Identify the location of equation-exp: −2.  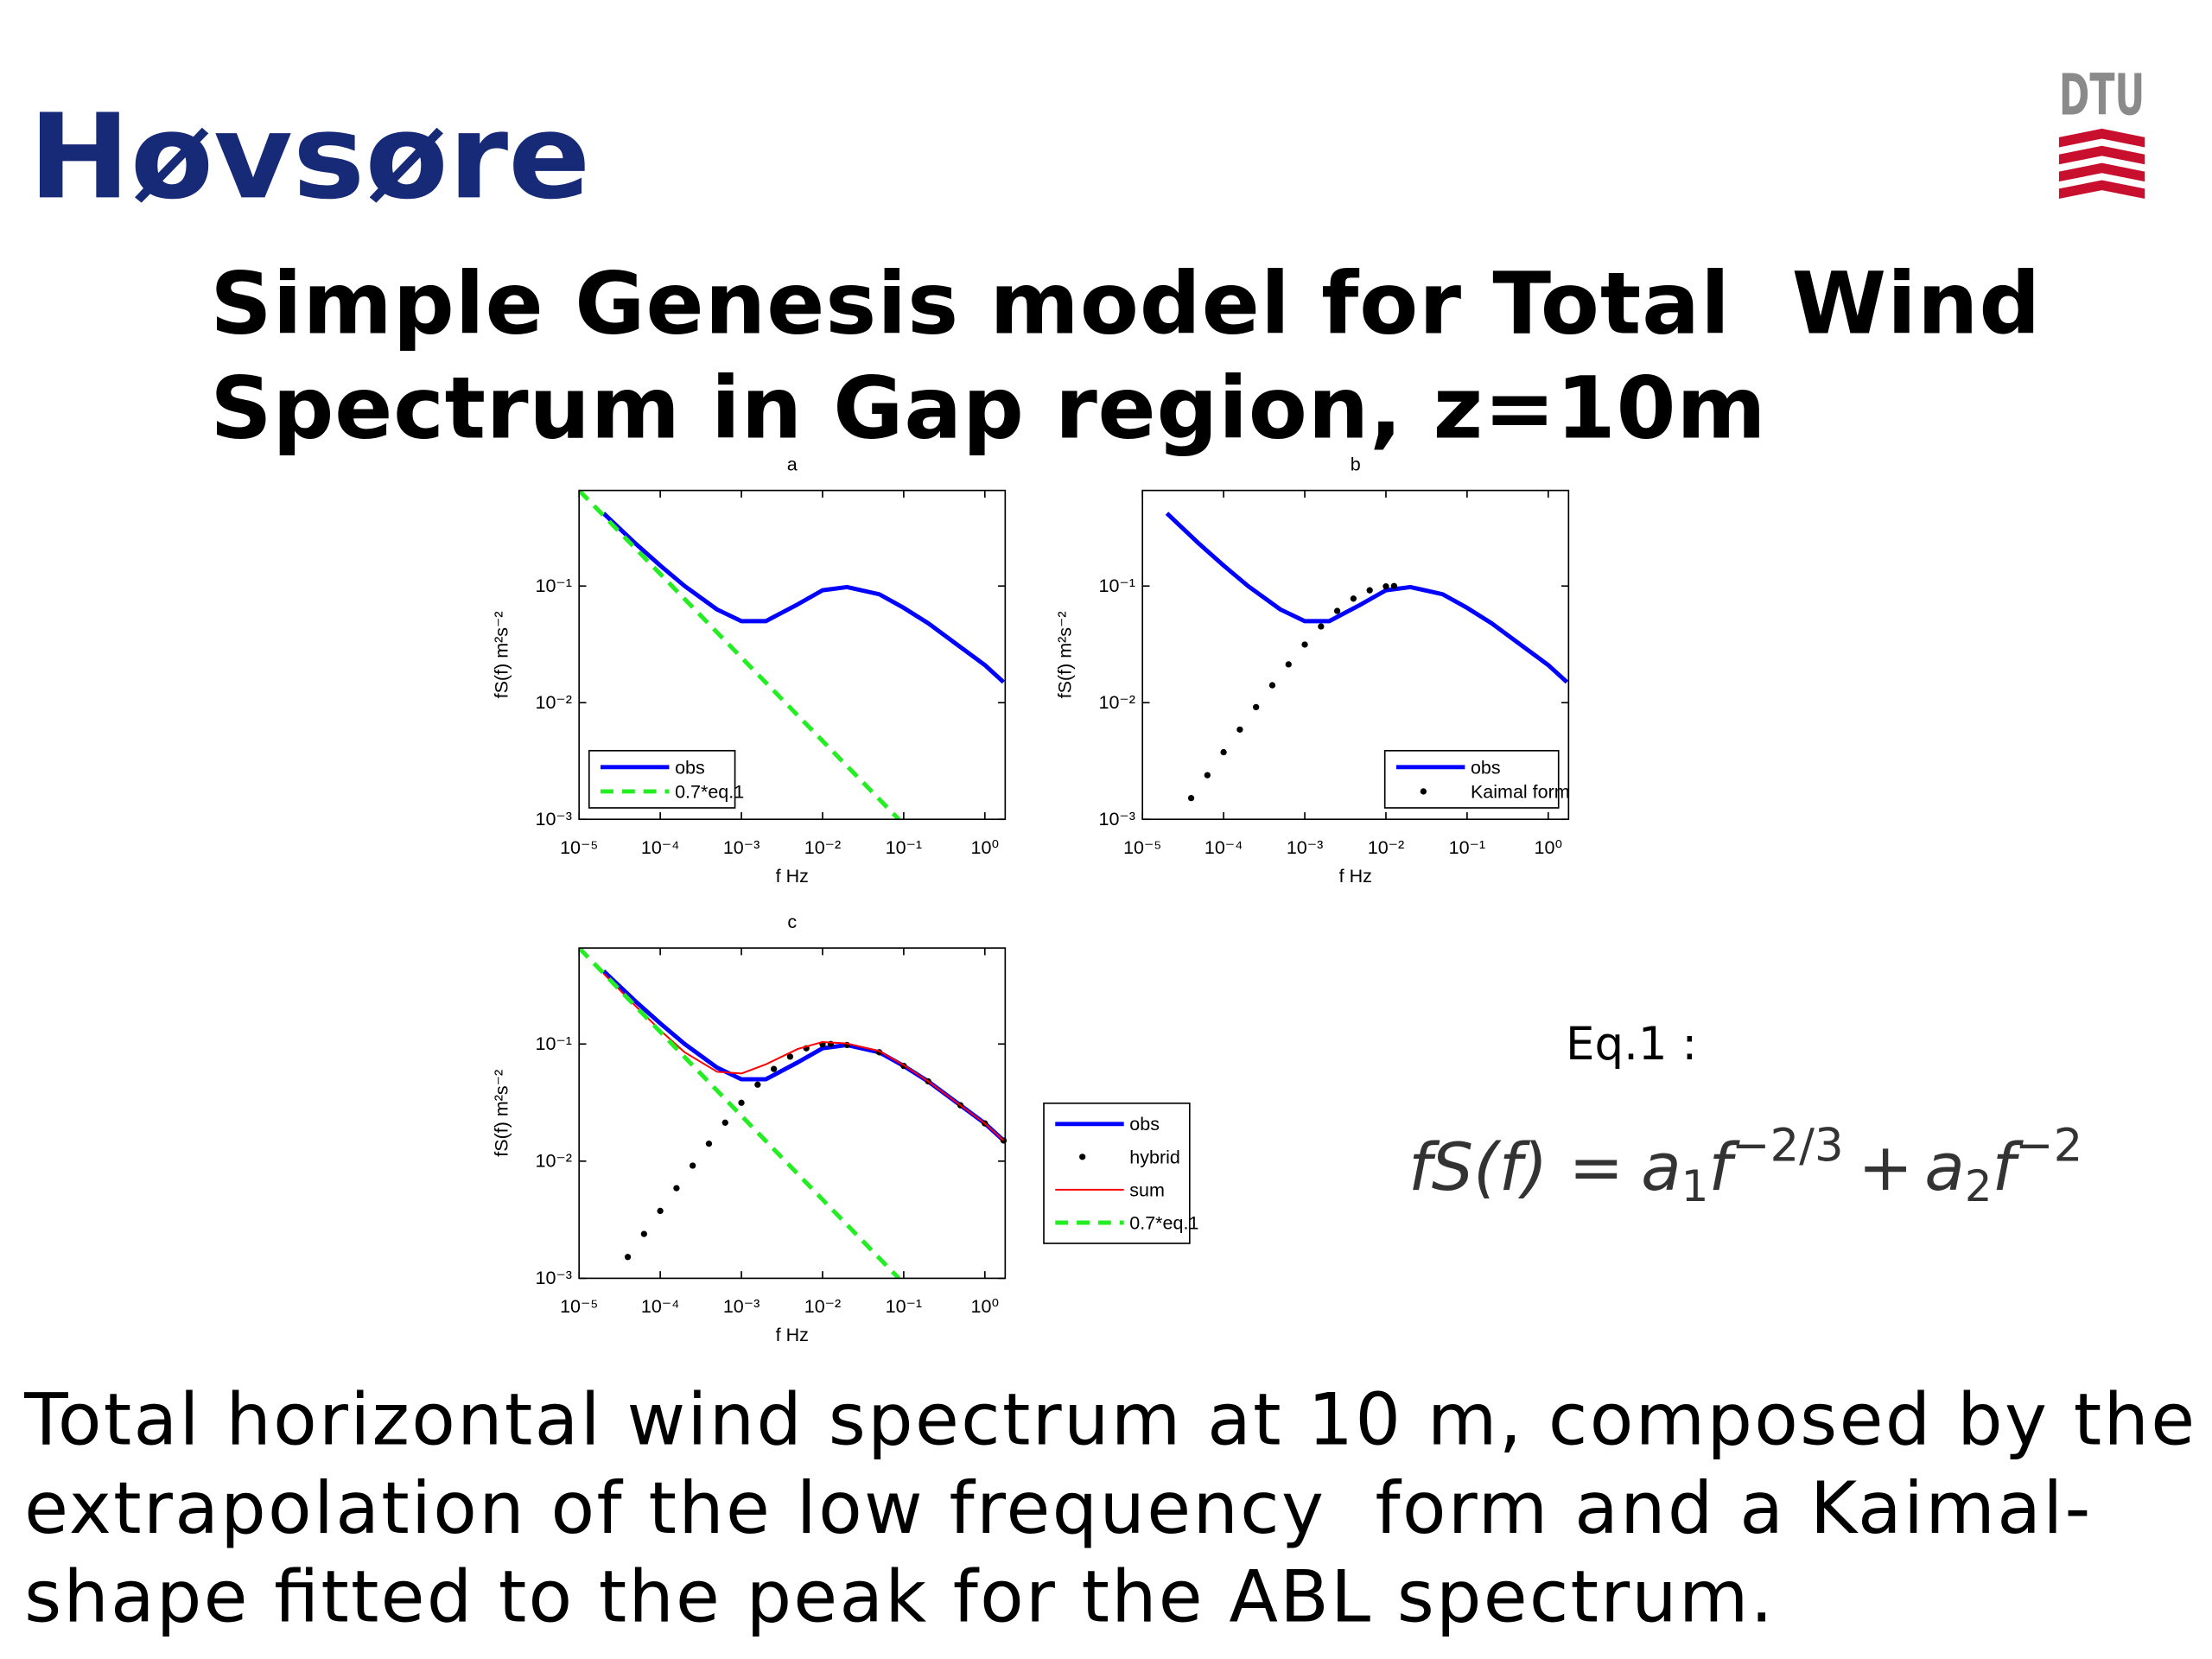
(2048, 1146).